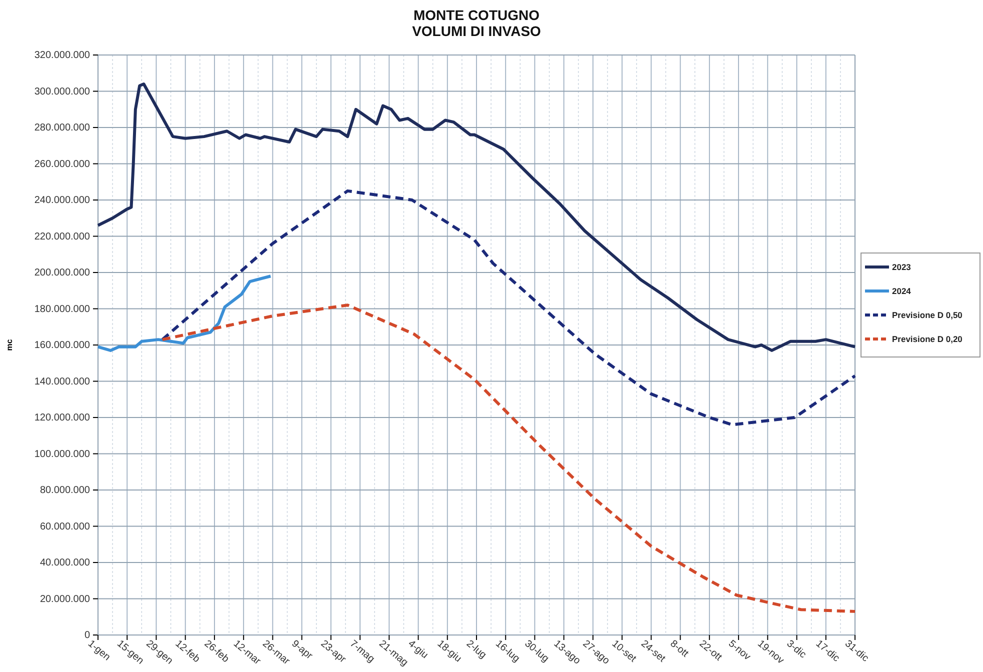  Describe the element at coordinates (62, 200) in the screenshot. I see `y-tick-label: 240.000.000` at that location.